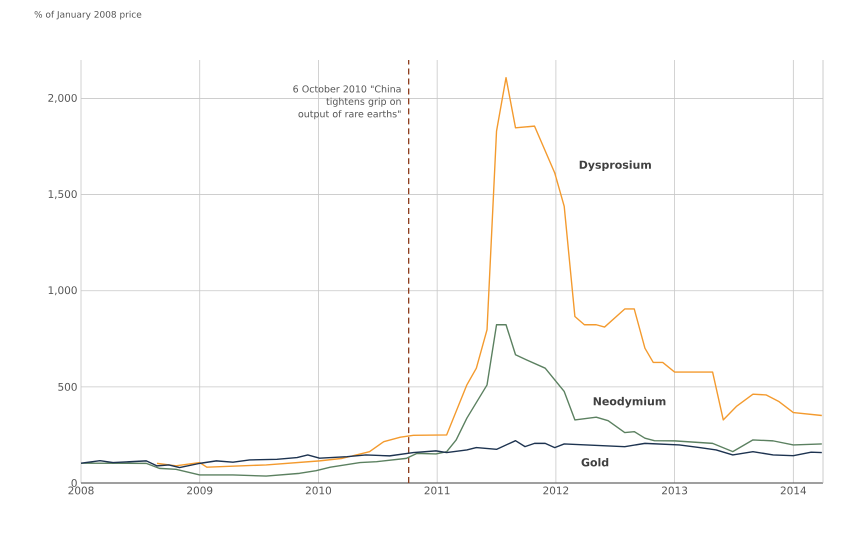  What do you see at coordinates (347, 102) in the screenshot?
I see `ref-line-label: 6 October 2010 "China tightens grip on output of rare earths"` at bounding box center [347, 102].